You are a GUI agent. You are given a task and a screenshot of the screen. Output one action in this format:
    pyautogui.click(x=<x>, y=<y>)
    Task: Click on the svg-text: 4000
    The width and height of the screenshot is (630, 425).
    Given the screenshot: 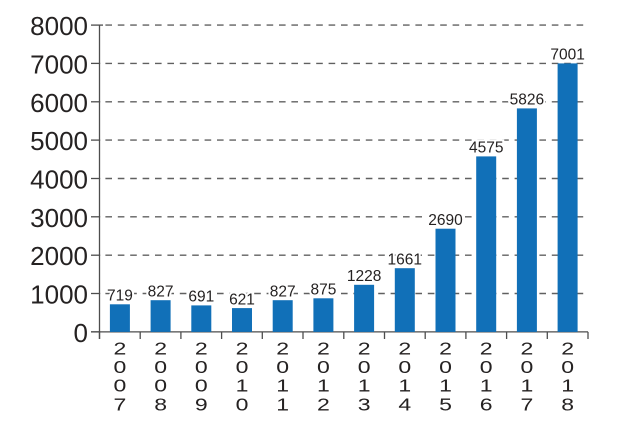 What is the action you would take?
    pyautogui.click(x=59, y=180)
    